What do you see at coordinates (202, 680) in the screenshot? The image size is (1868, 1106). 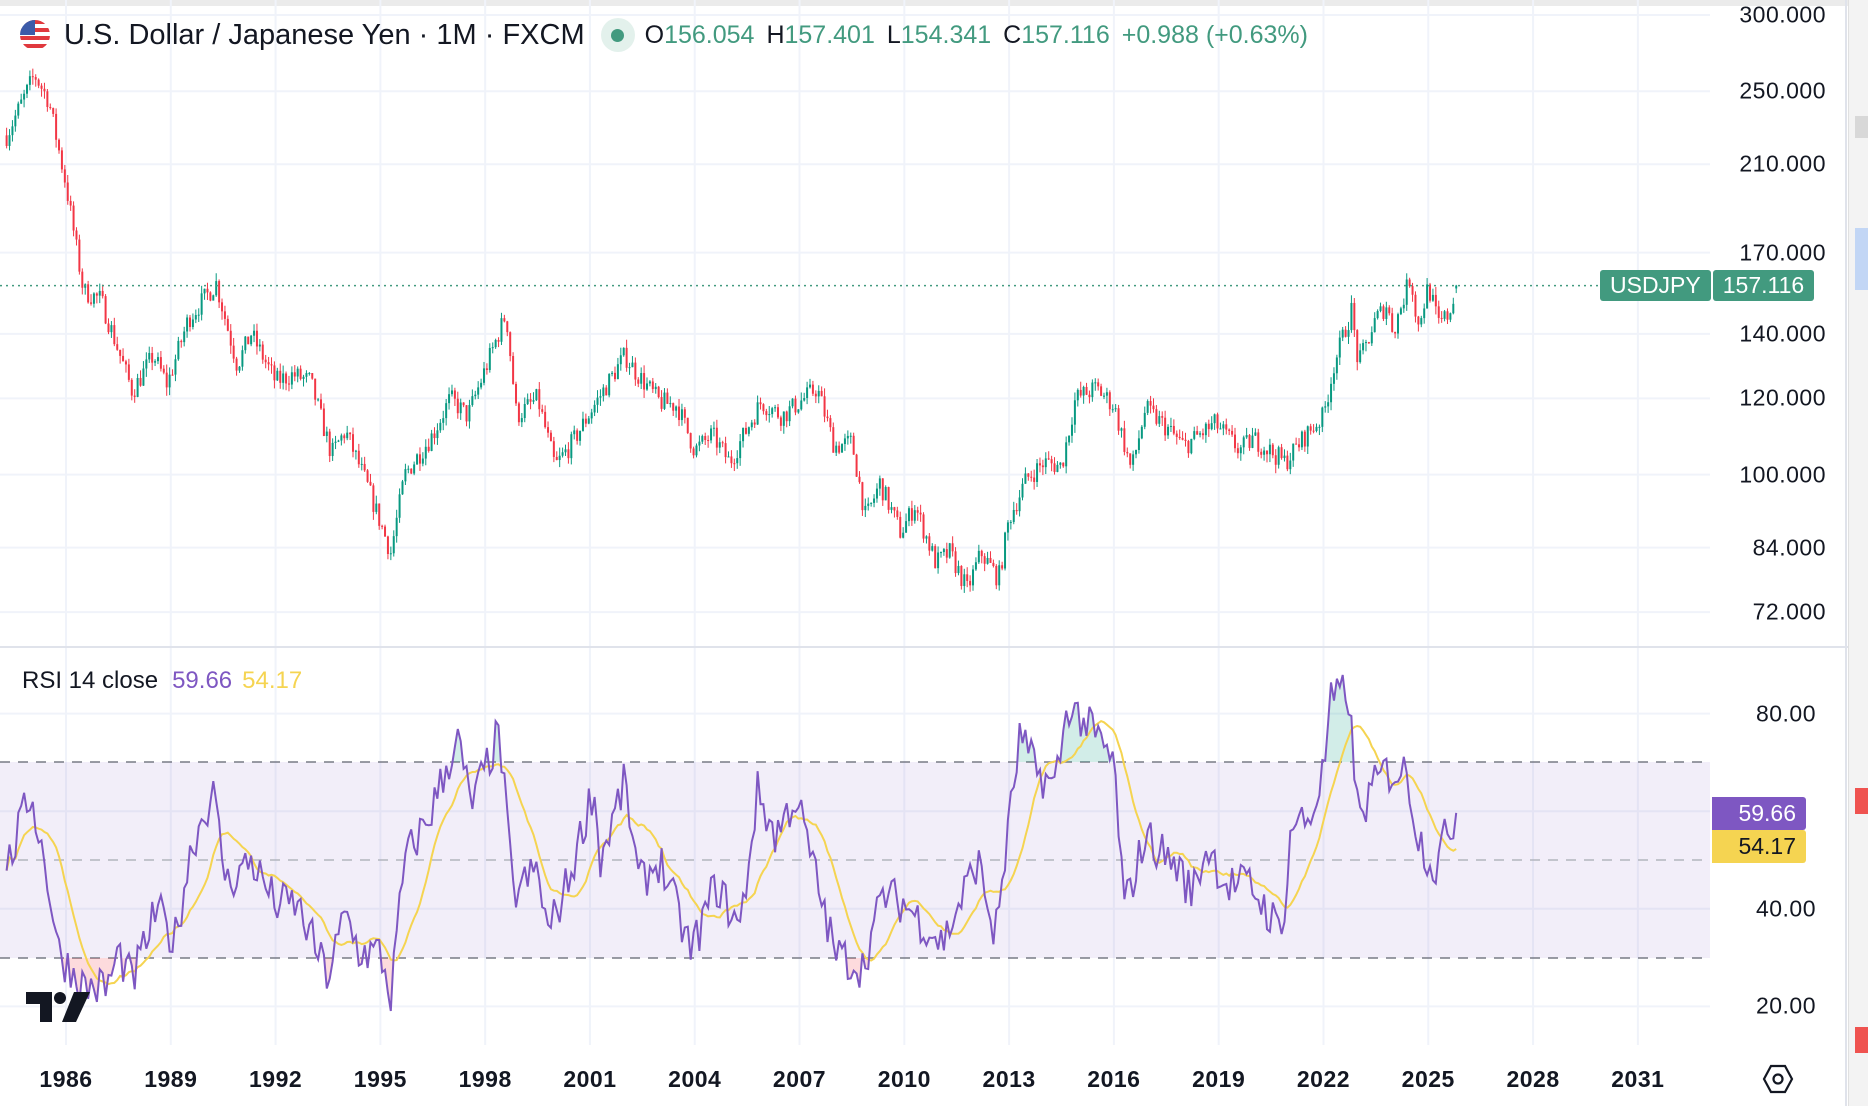 I see `rsi-value: 59.66` at bounding box center [202, 680].